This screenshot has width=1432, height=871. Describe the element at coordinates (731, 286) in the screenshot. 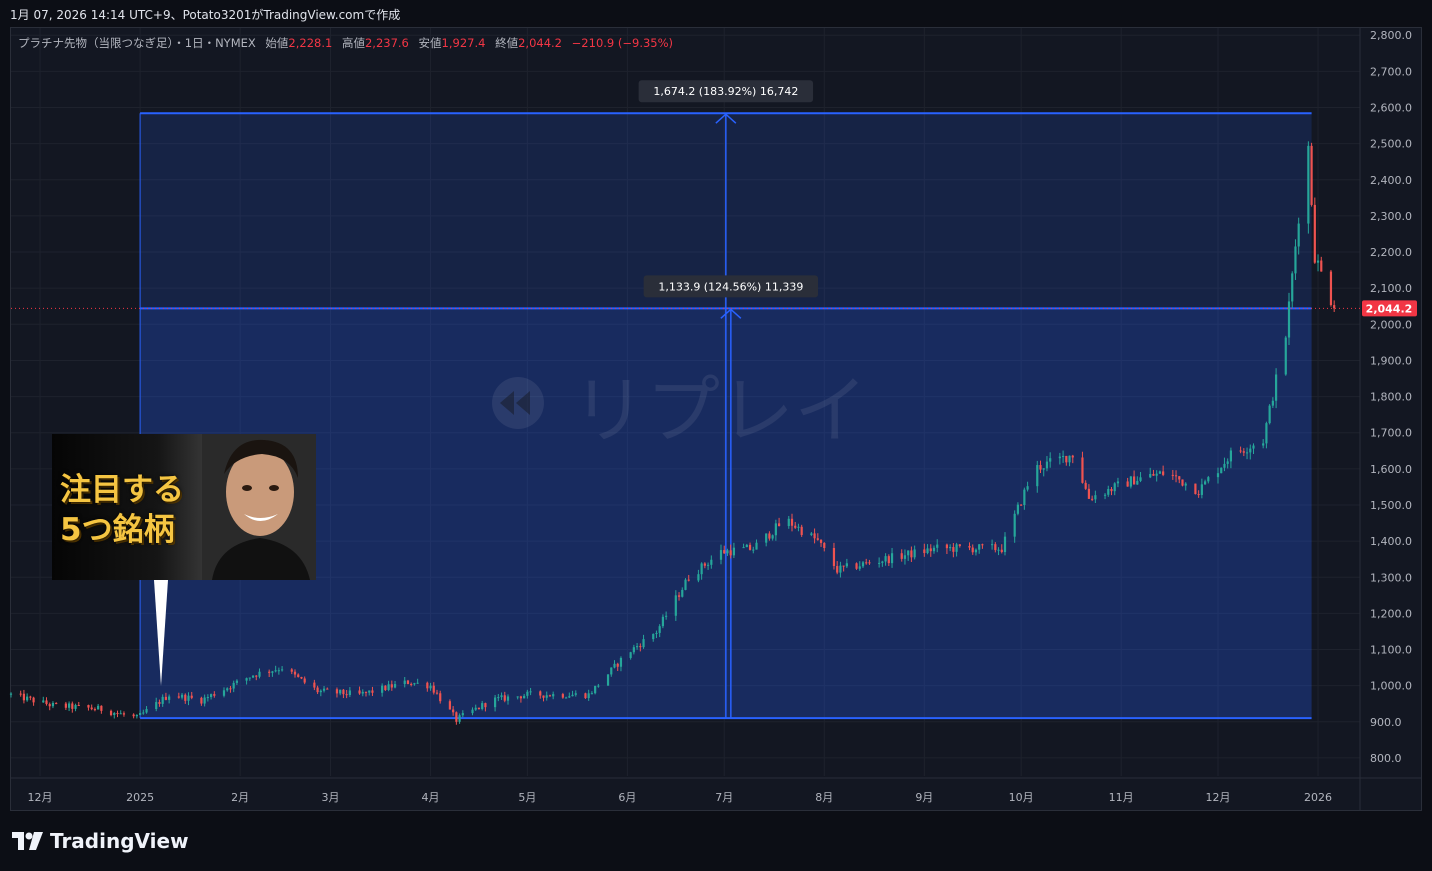

I see `measure-label-mid-bg` at that location.